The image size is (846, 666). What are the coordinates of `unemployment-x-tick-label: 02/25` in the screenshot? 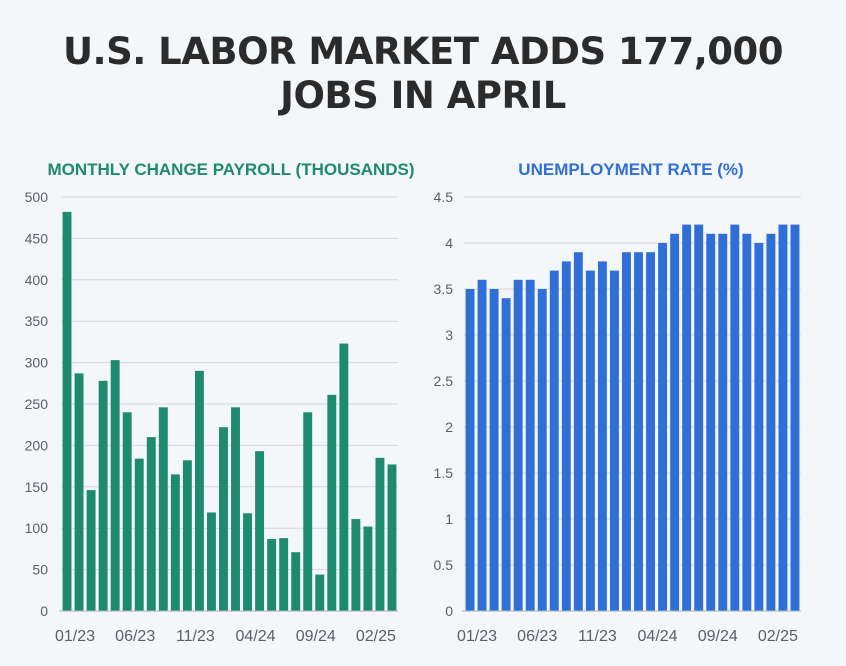 It's located at (778, 636).